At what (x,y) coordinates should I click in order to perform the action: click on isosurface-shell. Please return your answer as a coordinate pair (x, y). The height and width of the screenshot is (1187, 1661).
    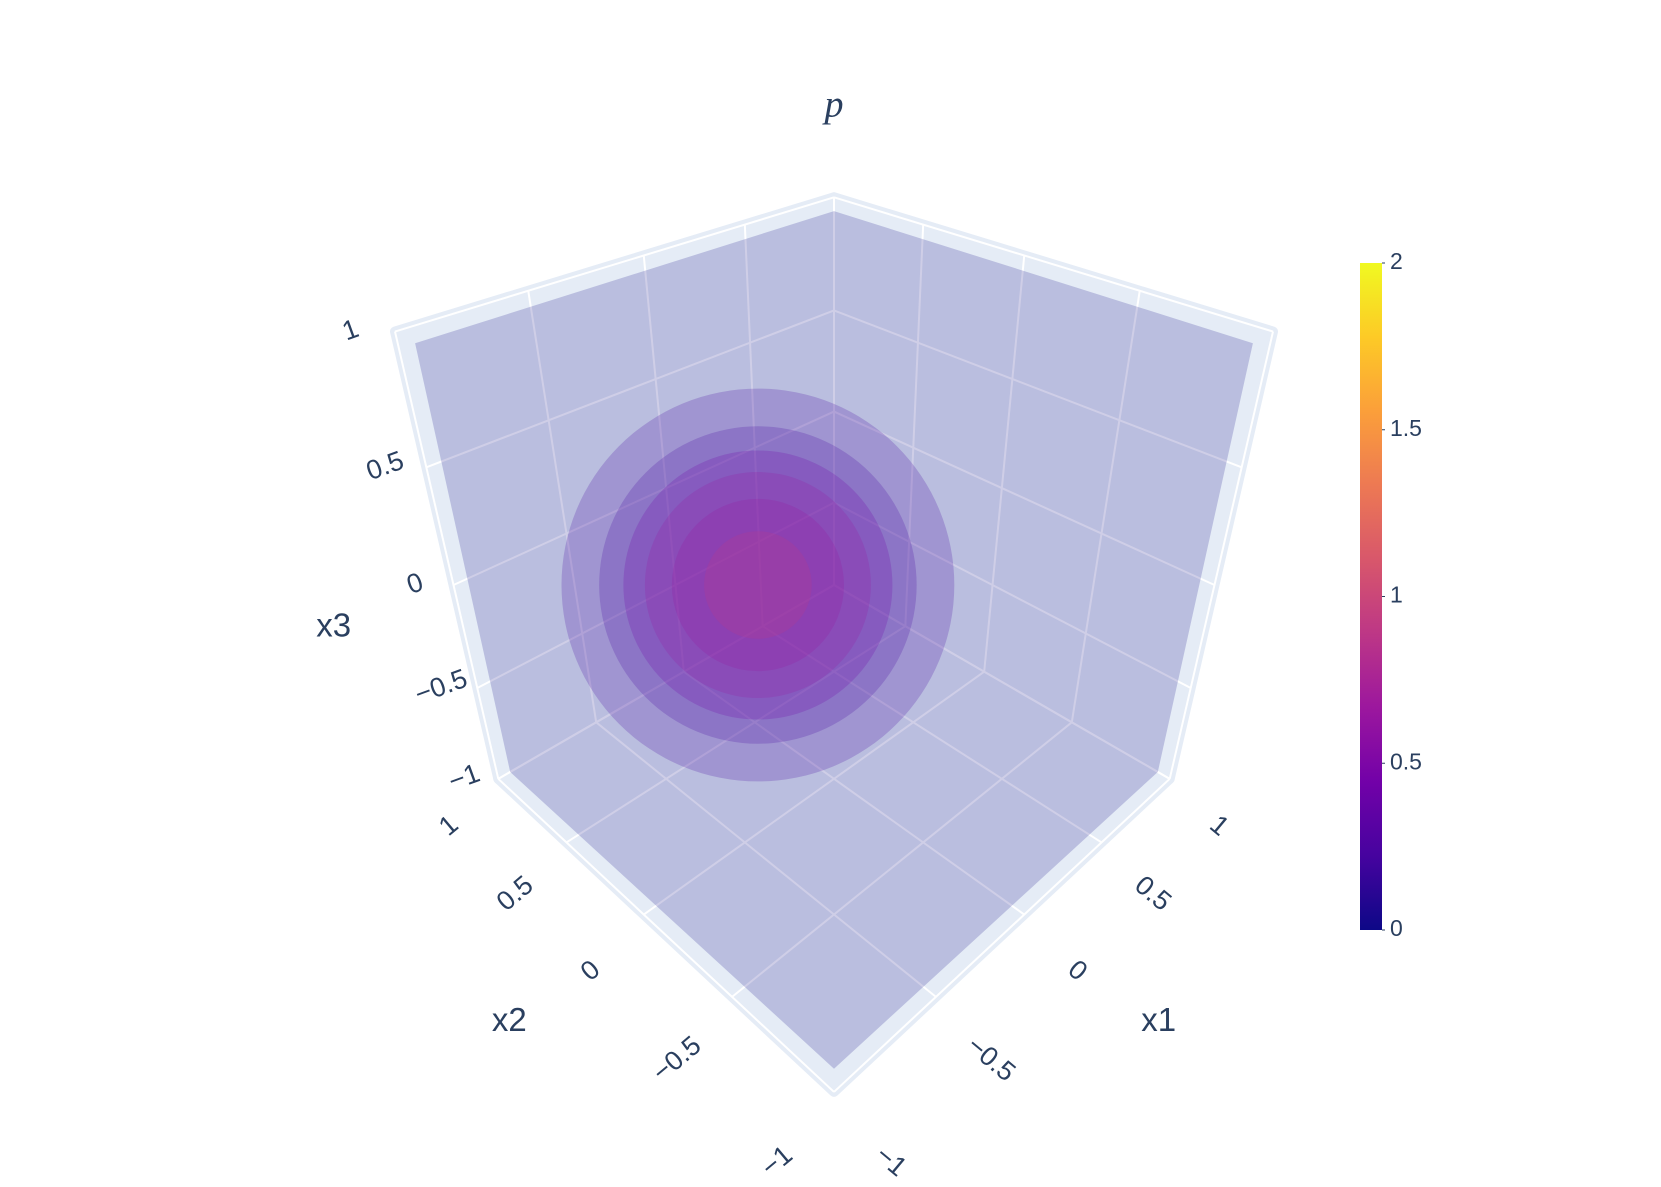
    Looking at the image, I should click on (758, 585).